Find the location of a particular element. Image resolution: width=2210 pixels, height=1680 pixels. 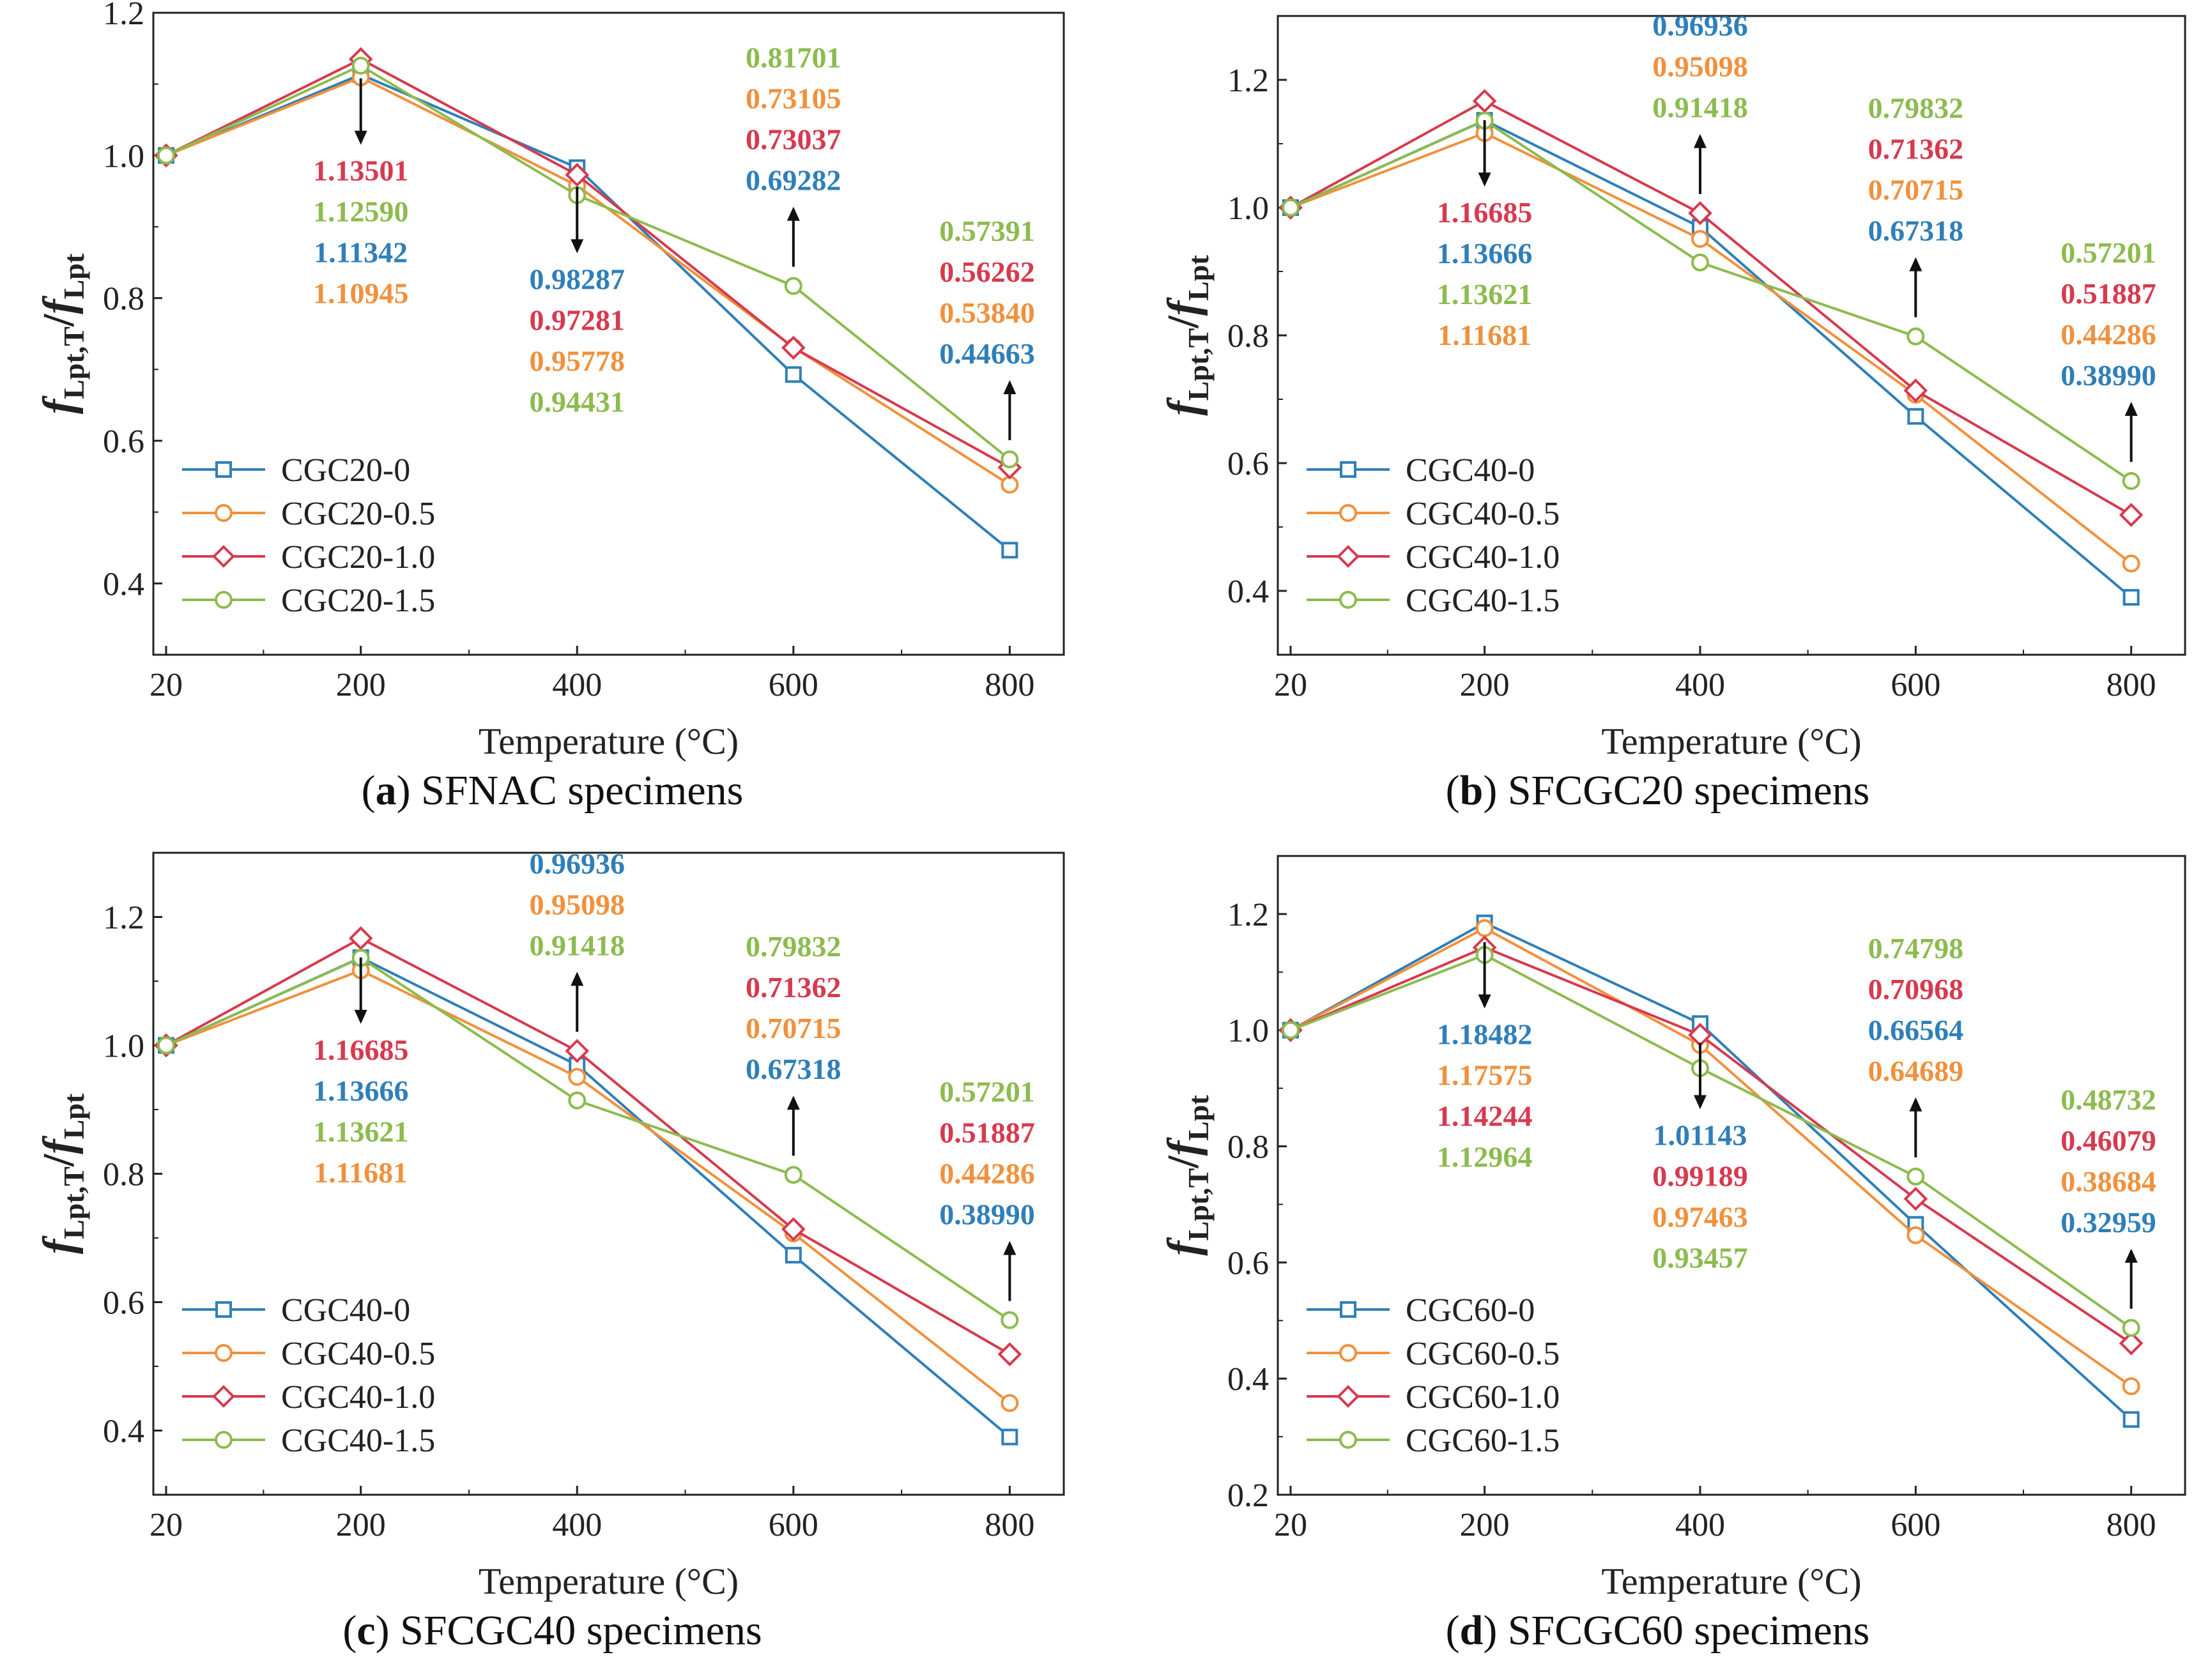

series-line-CGC40-1.5 is located at coordinates (588, 1139).